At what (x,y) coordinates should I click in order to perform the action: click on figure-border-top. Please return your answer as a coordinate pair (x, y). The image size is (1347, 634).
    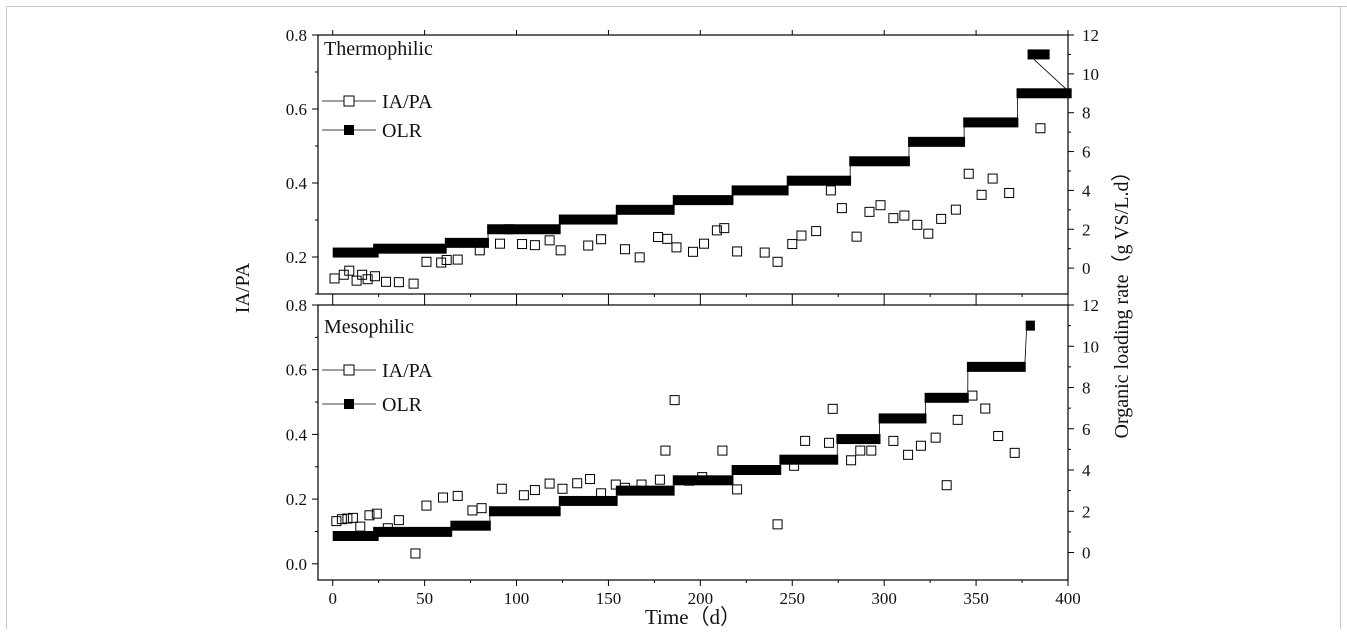
    Looking at the image, I should click on (676, 6).